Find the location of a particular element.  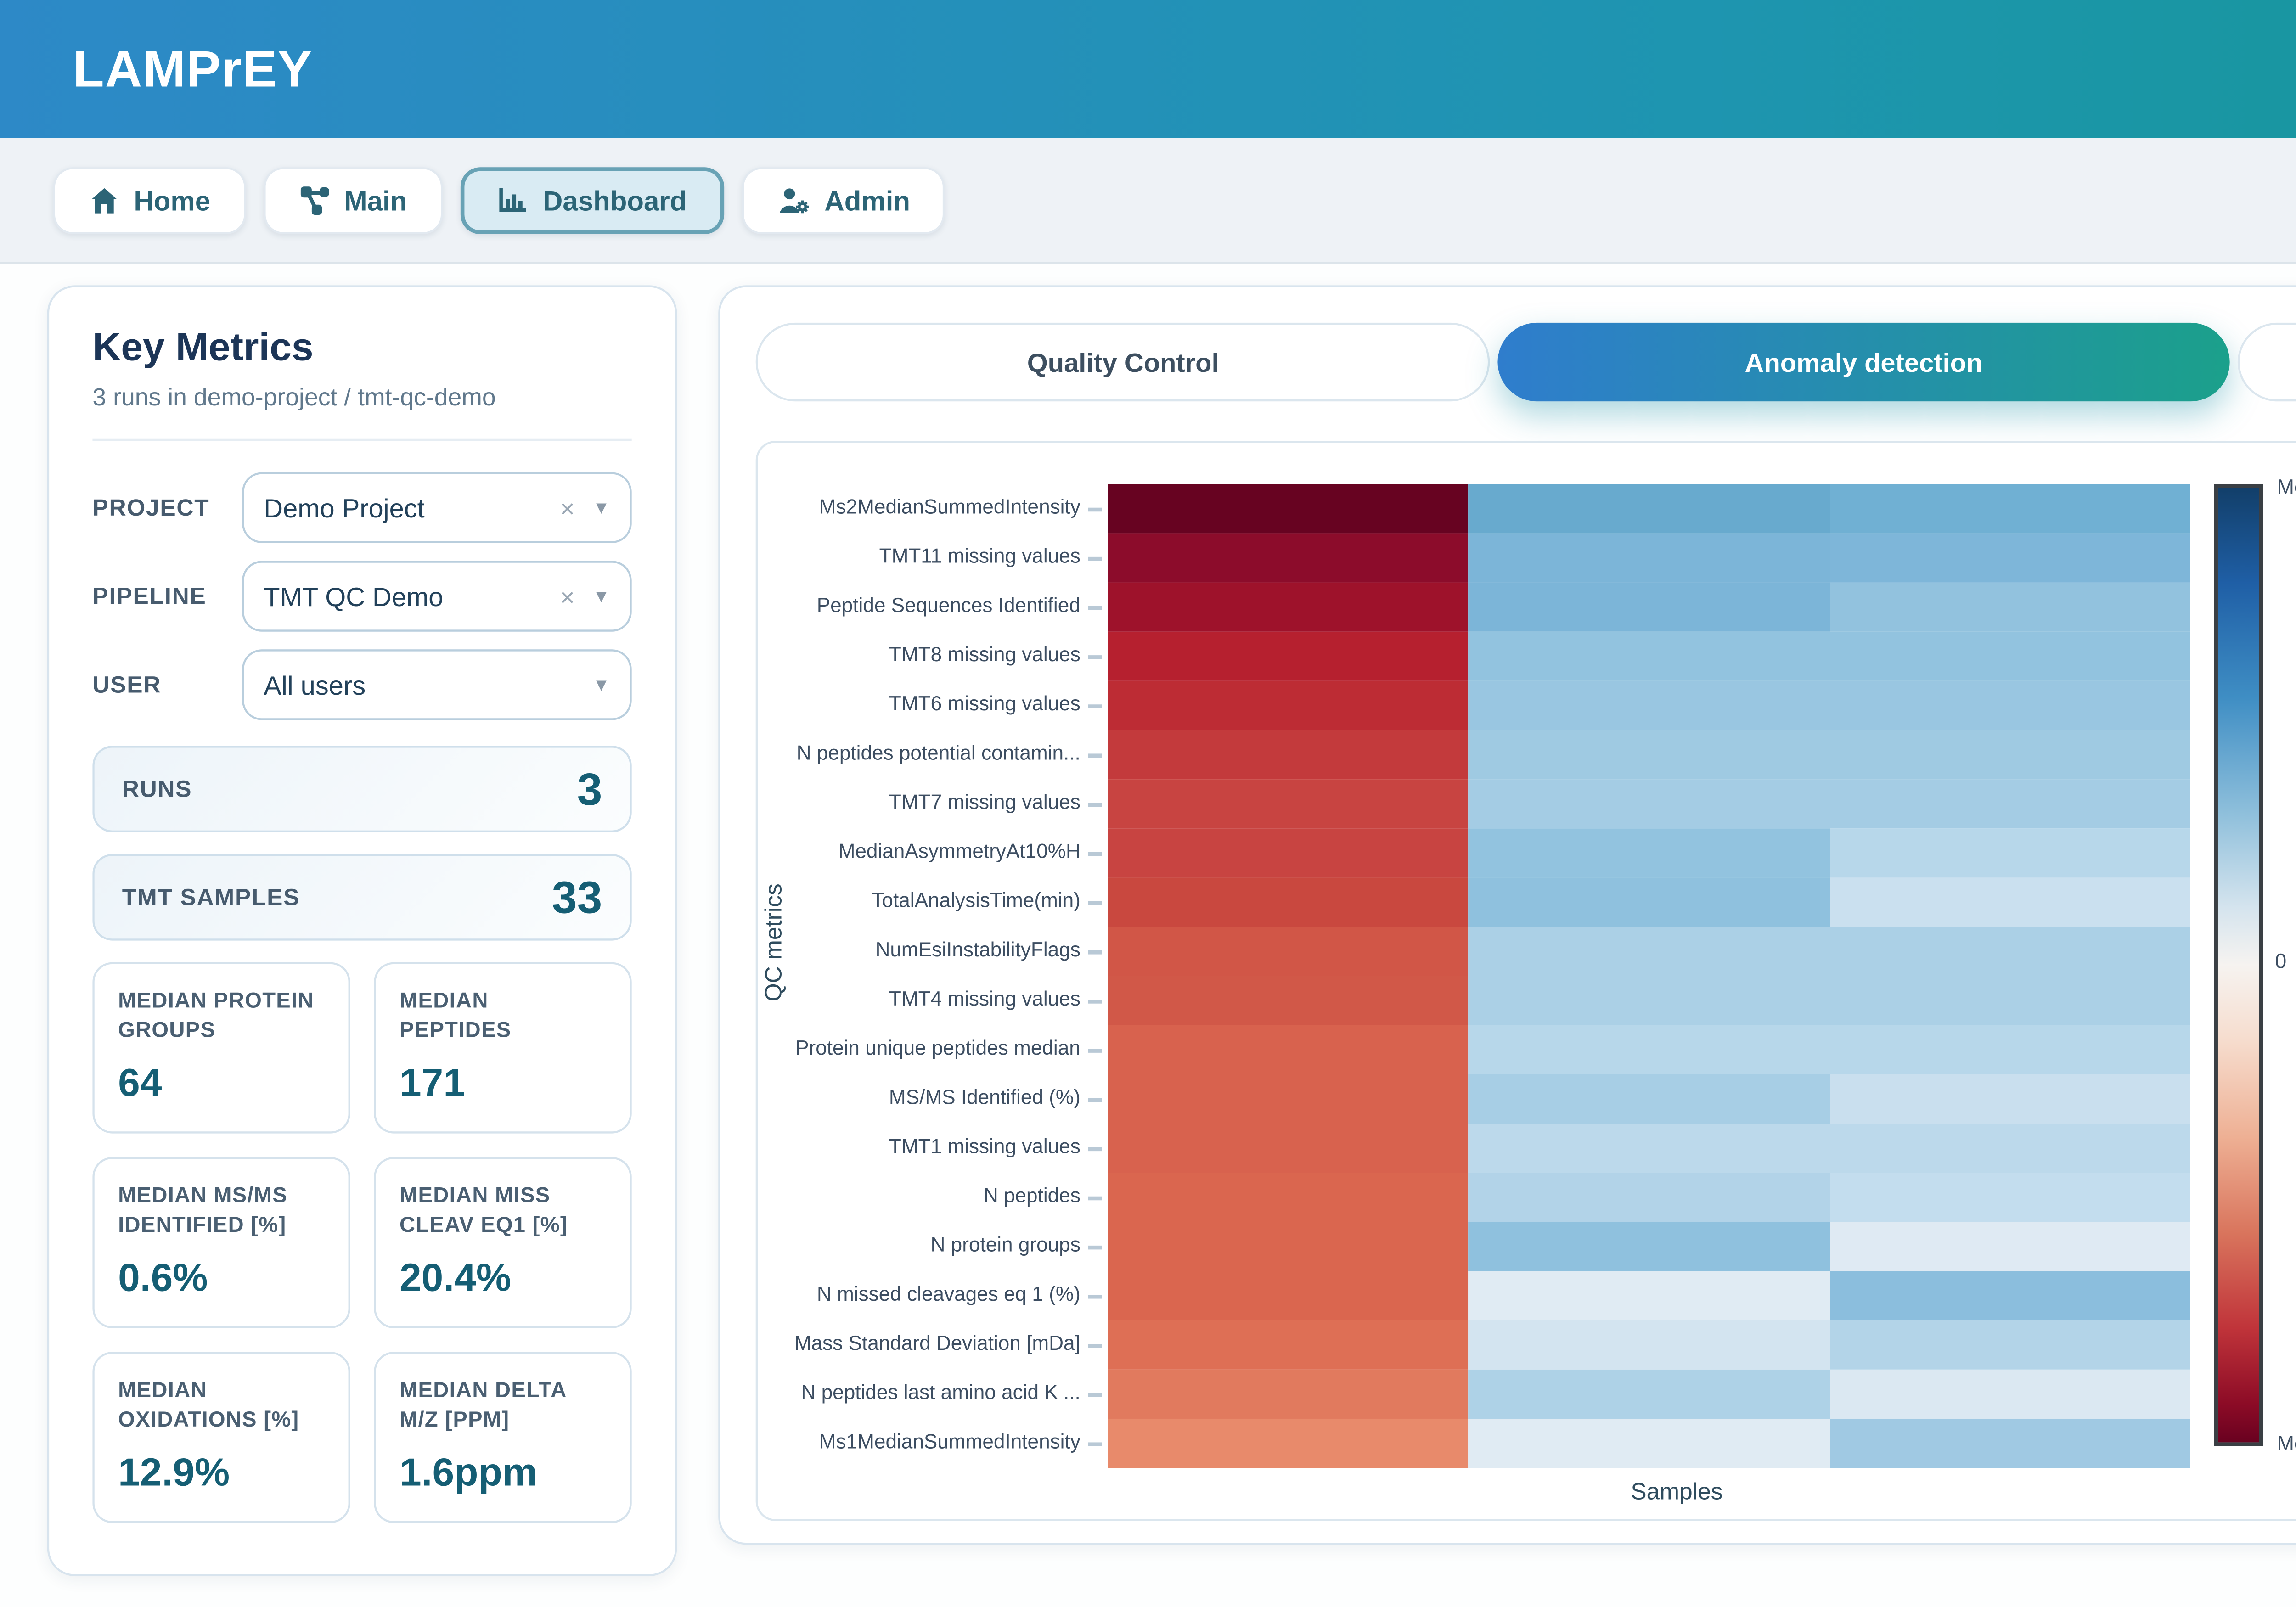

nav-bar: Home Main Dashboard Admin is located at coordinates (1148, 200).